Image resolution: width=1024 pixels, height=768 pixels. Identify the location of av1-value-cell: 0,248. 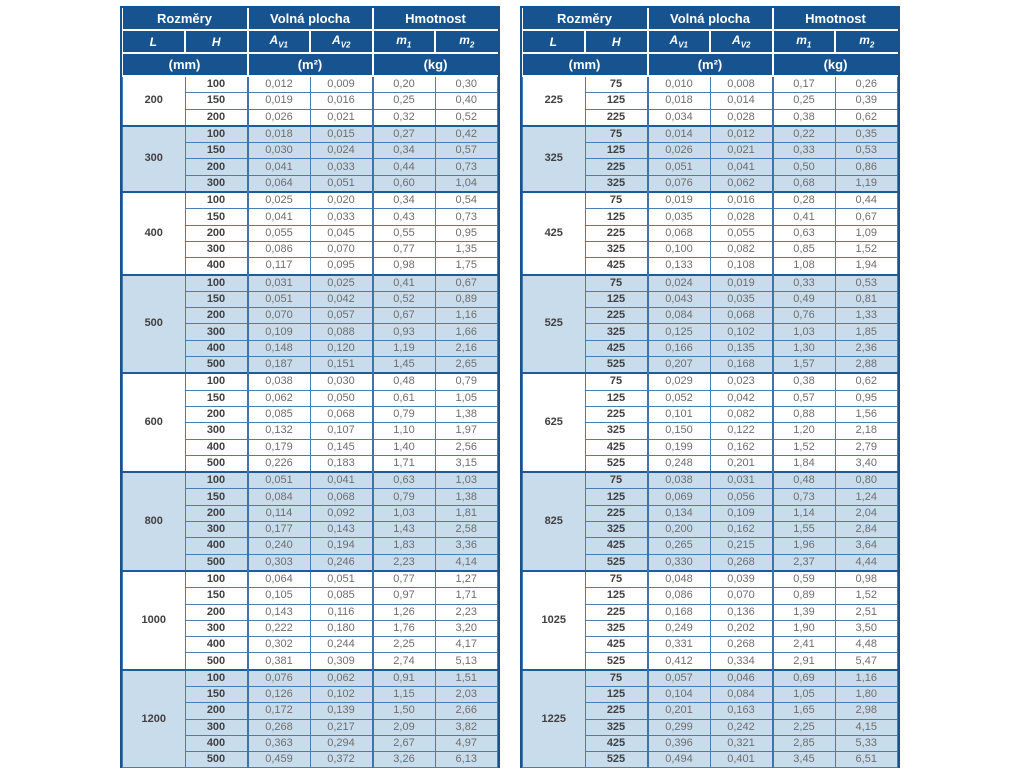
(679, 463).